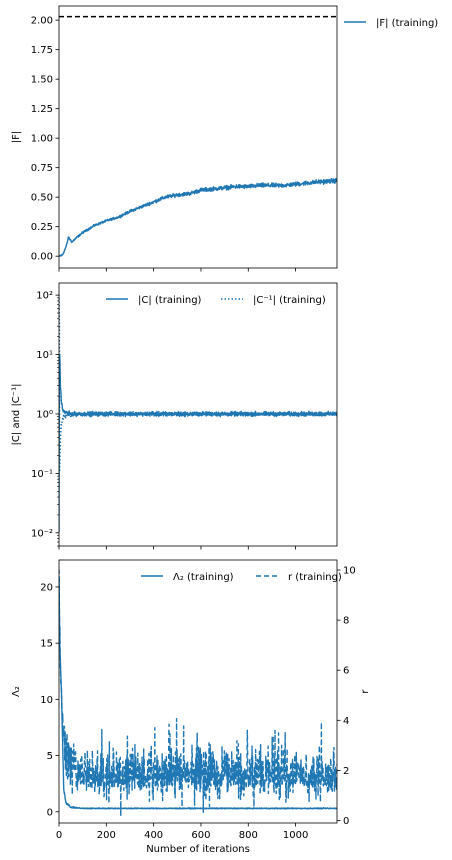  I want to click on legend: |F| (training), so click(391, 23).